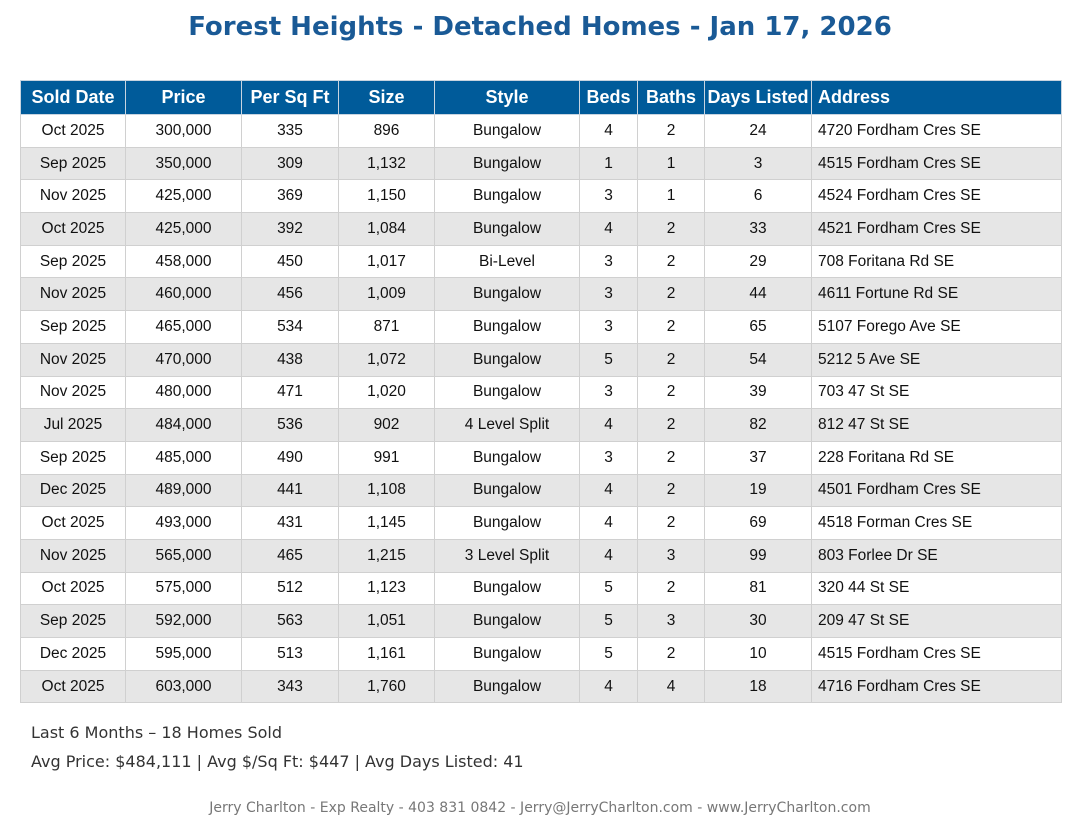 Image resolution: width=1080 pixels, height=836 pixels. I want to click on table-cell: 471, so click(290, 392).